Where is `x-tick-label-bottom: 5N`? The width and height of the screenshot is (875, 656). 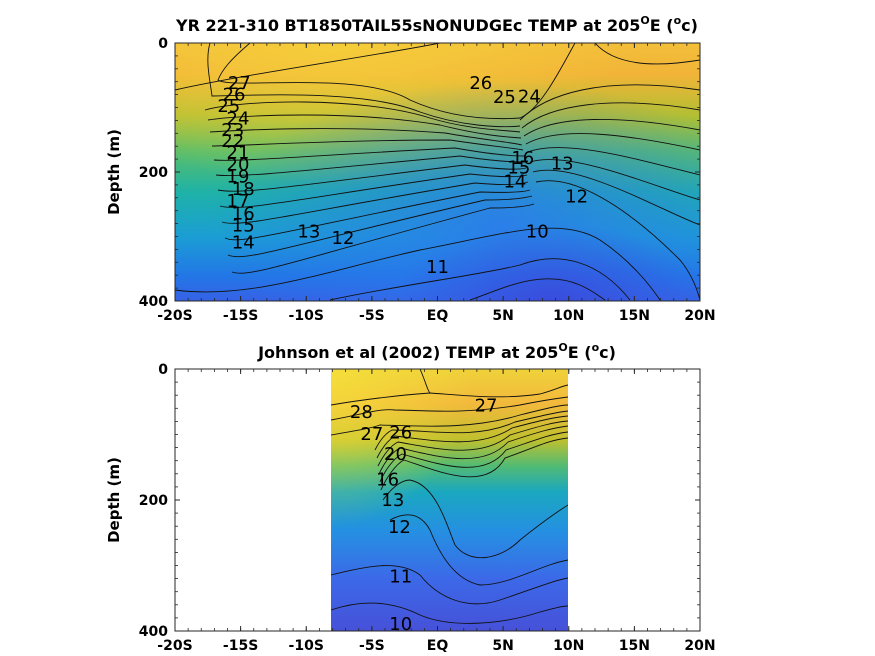 x-tick-label-bottom: 5N is located at coordinates (502, 646).